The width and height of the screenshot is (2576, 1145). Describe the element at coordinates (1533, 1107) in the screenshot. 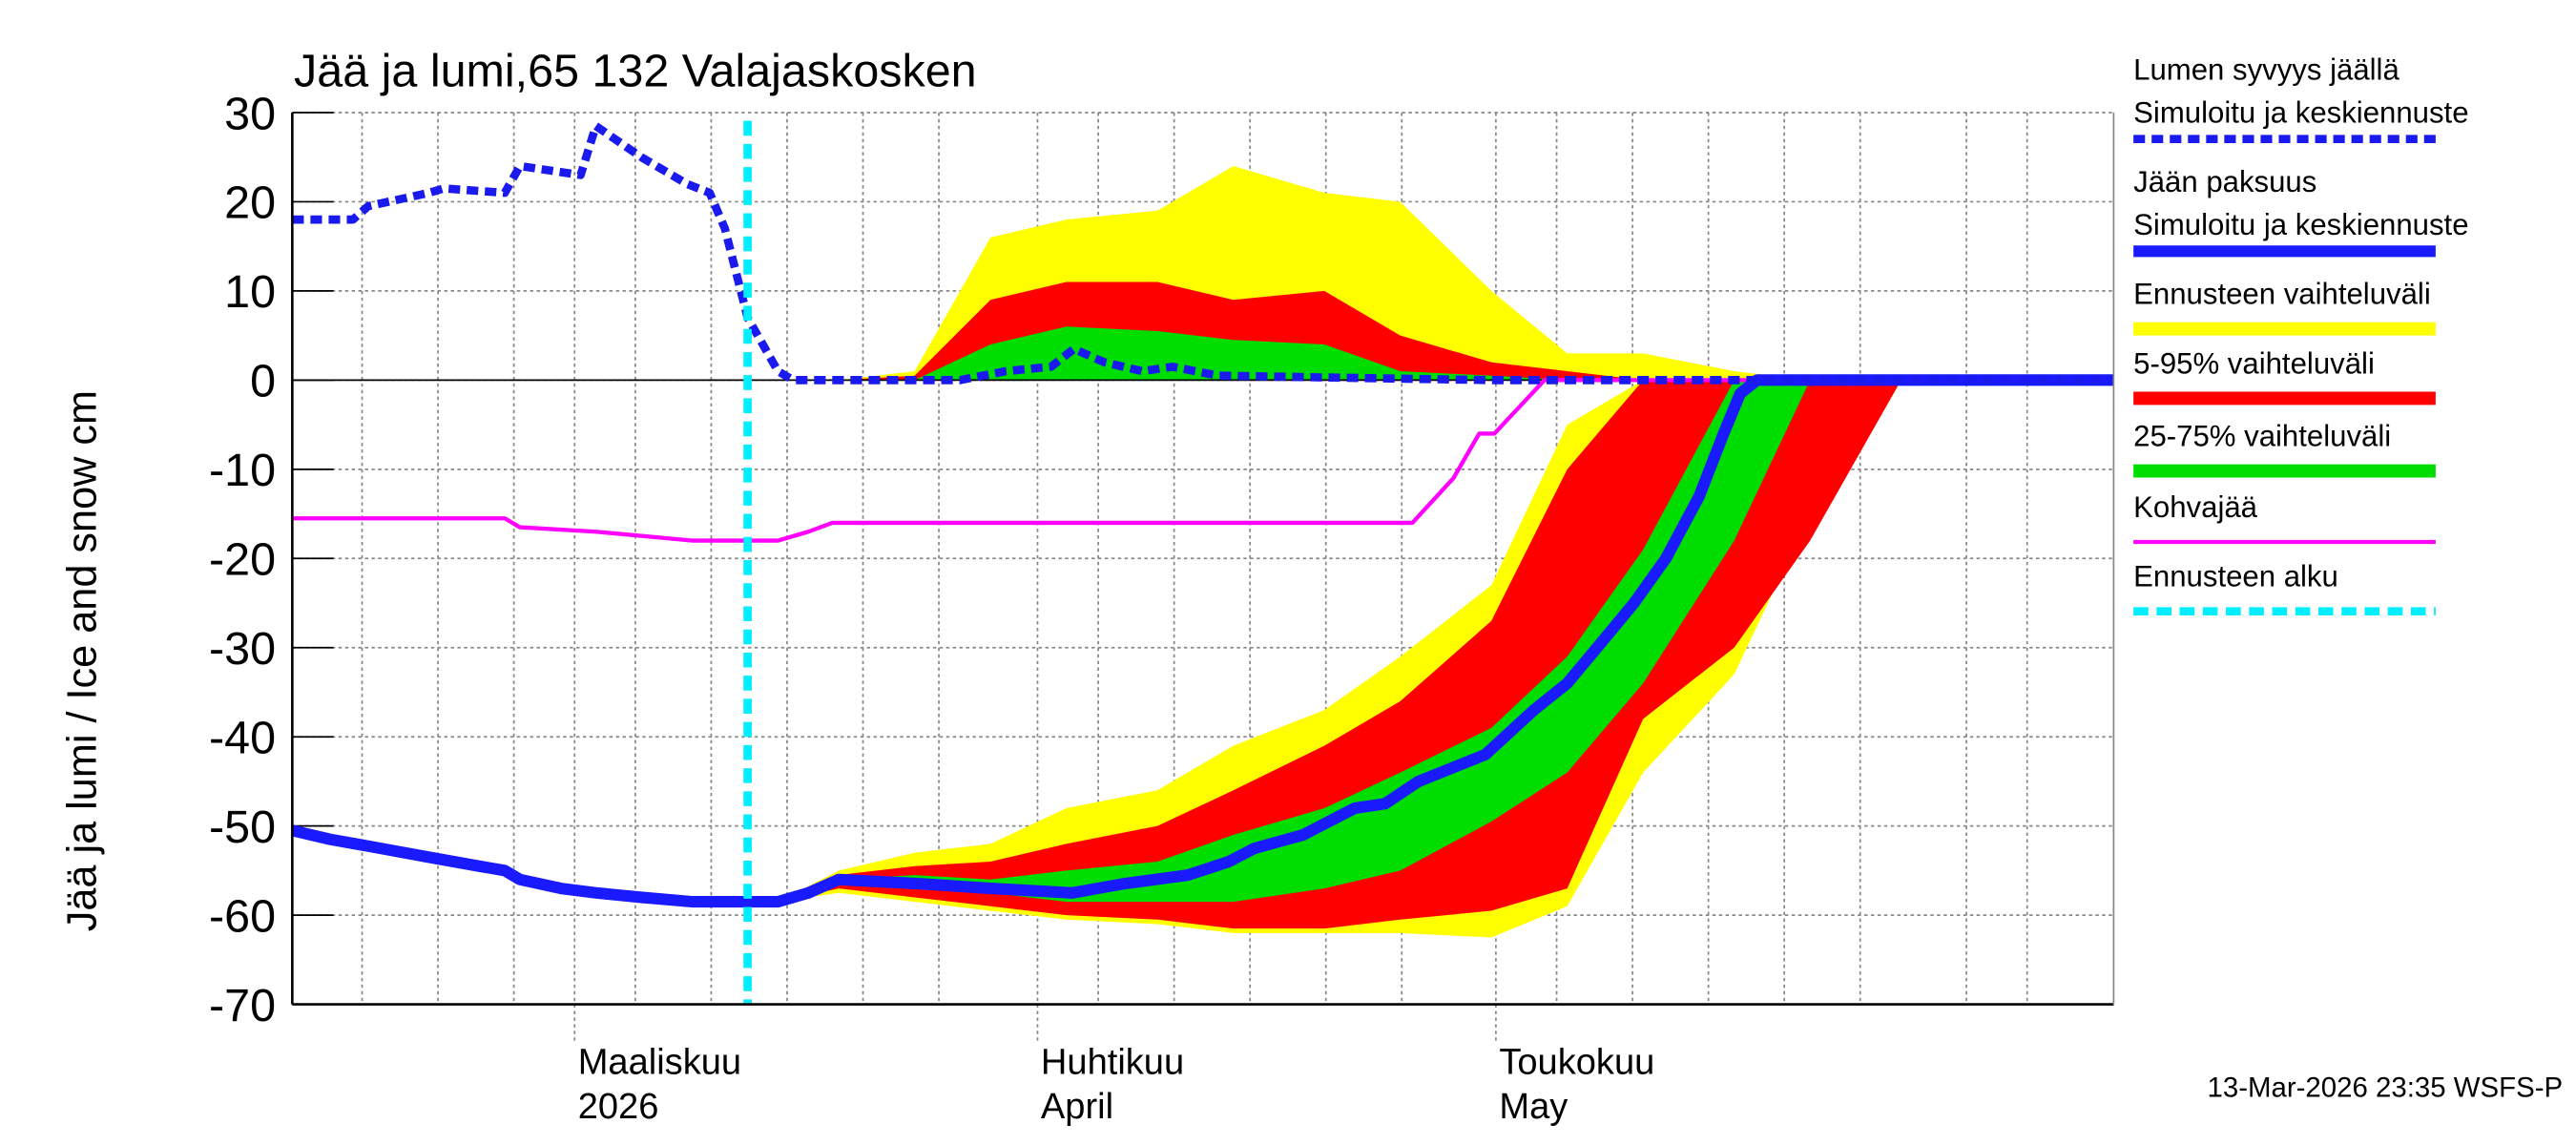

I see `x-tick-sublabel: May` at that location.